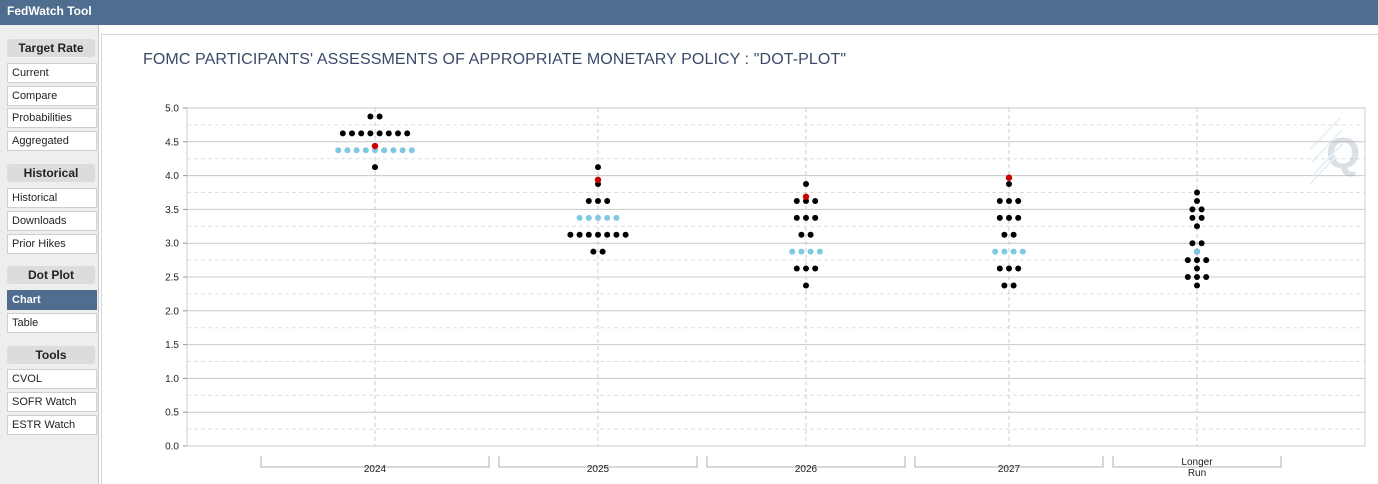 The height and width of the screenshot is (484, 1378). I want to click on y-tick-label: 3.0, so click(172, 244).